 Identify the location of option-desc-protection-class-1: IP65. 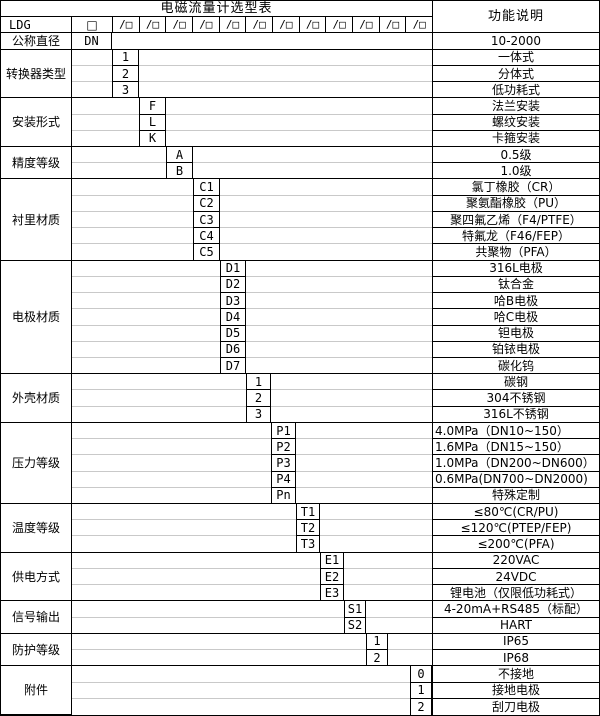
(515, 642).